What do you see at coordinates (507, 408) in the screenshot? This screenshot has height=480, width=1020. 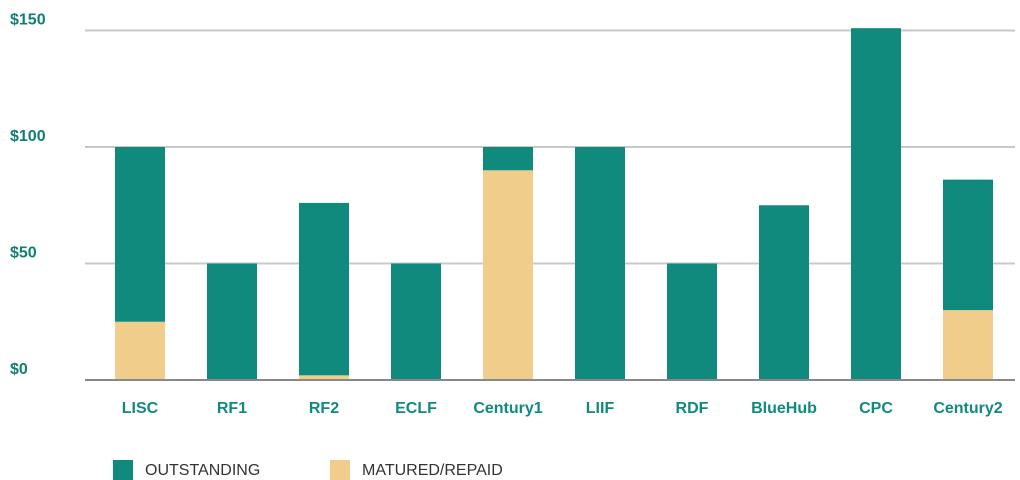 I see `x-tick-label: Century1` at bounding box center [507, 408].